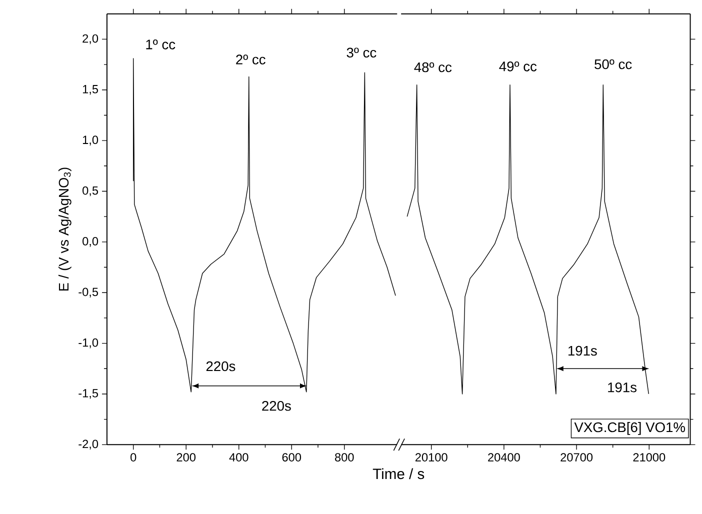 The width and height of the screenshot is (702, 514). What do you see at coordinates (90, 90) in the screenshot?
I see `y-tick-label: 1,5` at bounding box center [90, 90].